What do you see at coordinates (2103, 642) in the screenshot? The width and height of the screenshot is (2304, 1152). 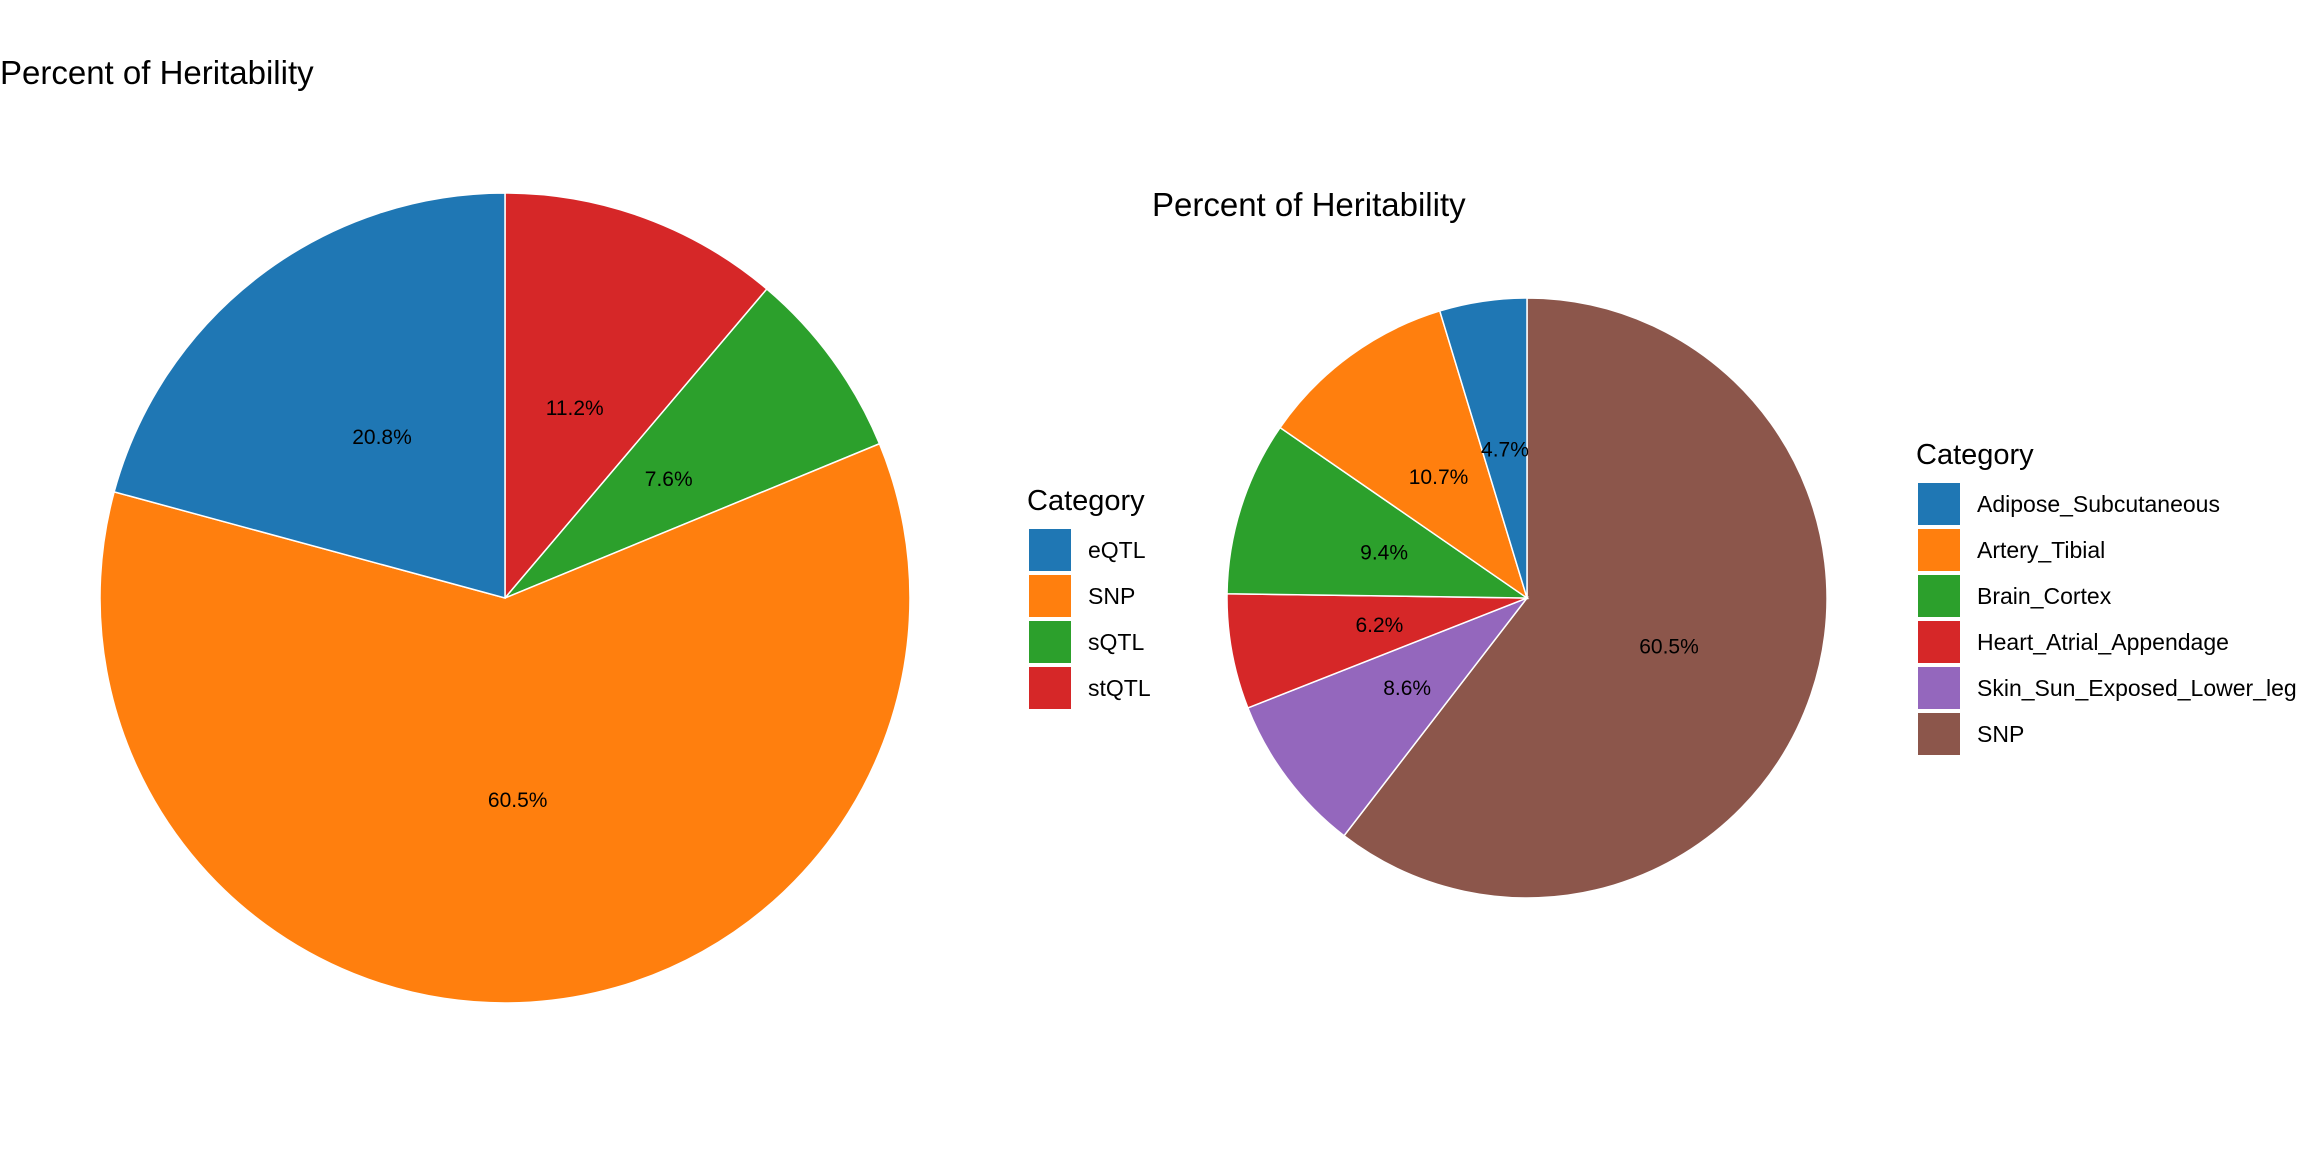 I see `legend-label-Heart_Atrial_Appendage: Heart_Atrial_Appendage` at bounding box center [2103, 642].